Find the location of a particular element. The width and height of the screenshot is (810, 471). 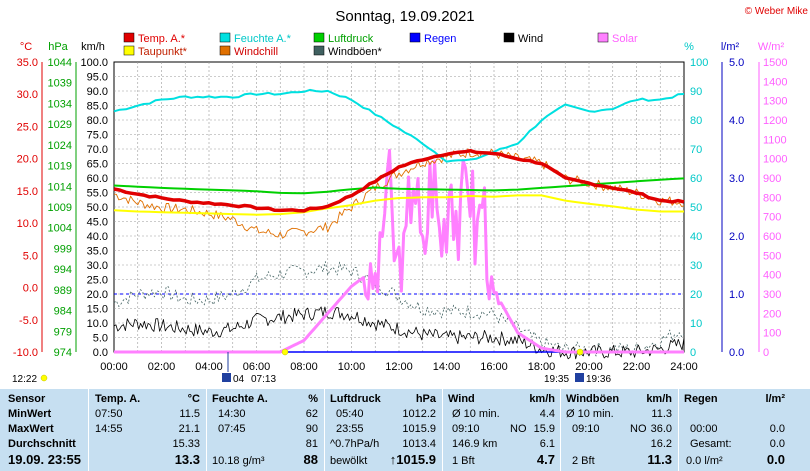

press-trend-value: 1013.4 is located at coordinates (419, 444).